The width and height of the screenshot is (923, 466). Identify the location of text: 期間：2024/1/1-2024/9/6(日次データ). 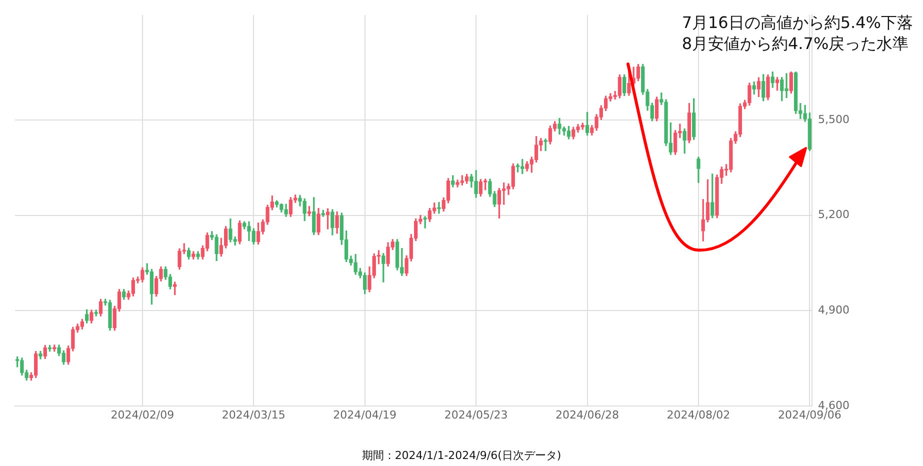
(461, 455).